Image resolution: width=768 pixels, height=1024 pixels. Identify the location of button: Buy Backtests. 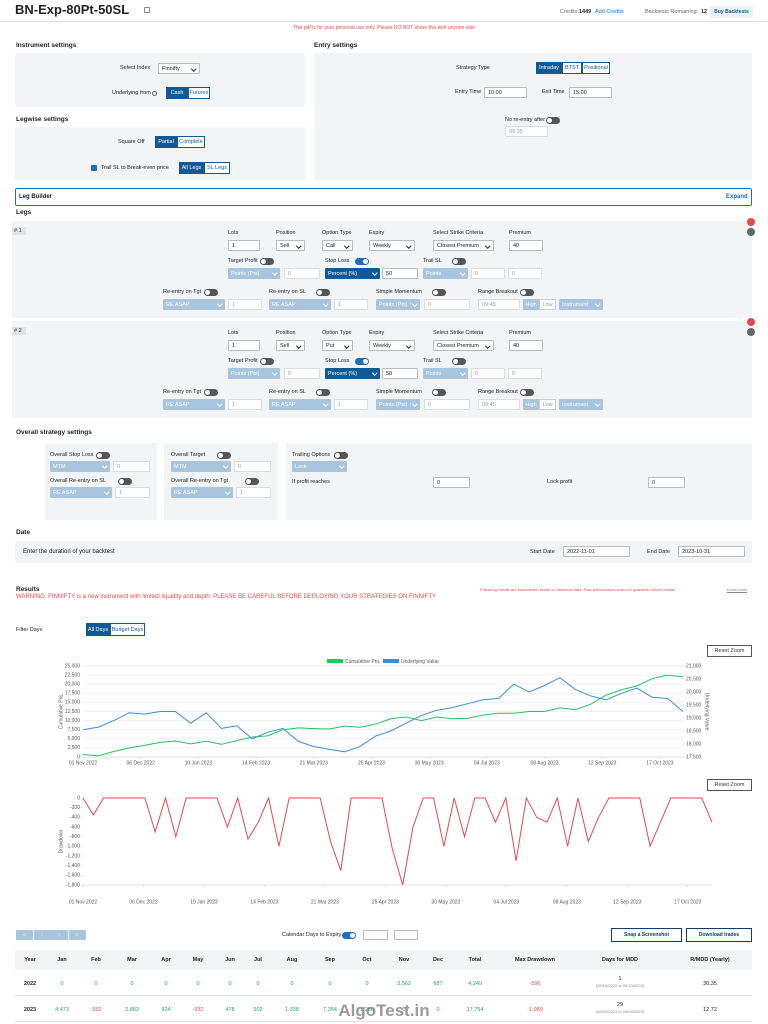
(731, 12).